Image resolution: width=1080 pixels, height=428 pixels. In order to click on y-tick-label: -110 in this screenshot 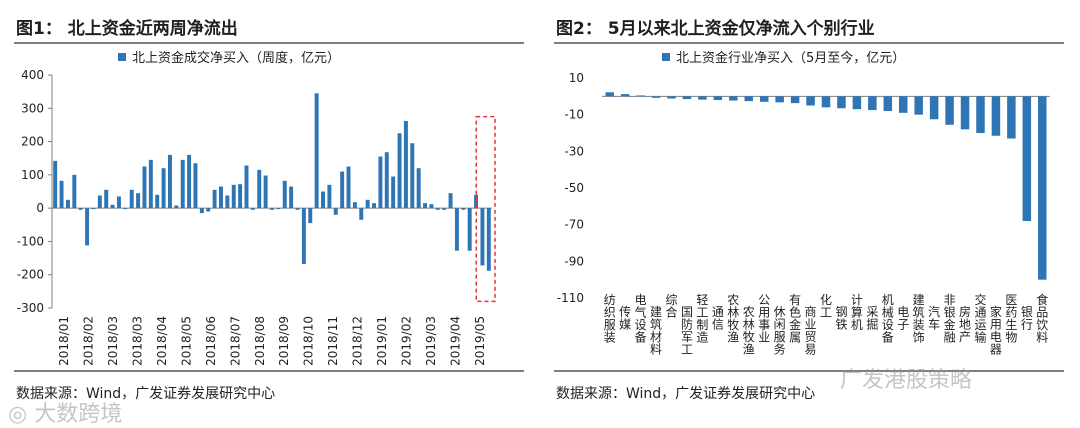, I will do `click(570, 298)`.